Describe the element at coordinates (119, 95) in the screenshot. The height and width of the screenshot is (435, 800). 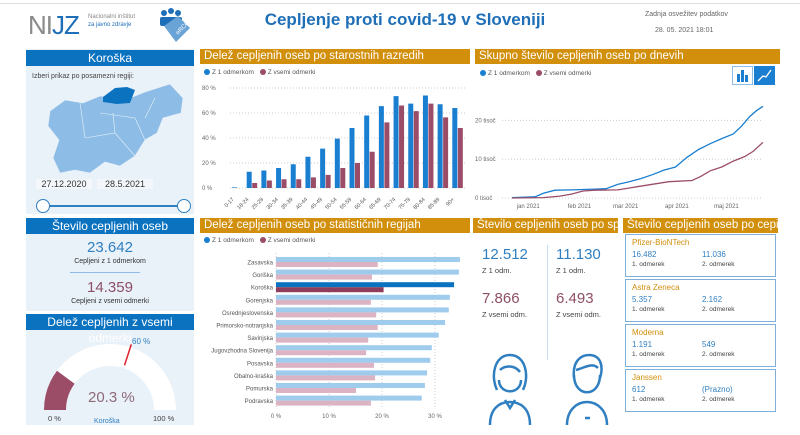
I see `map-region-koroska` at that location.